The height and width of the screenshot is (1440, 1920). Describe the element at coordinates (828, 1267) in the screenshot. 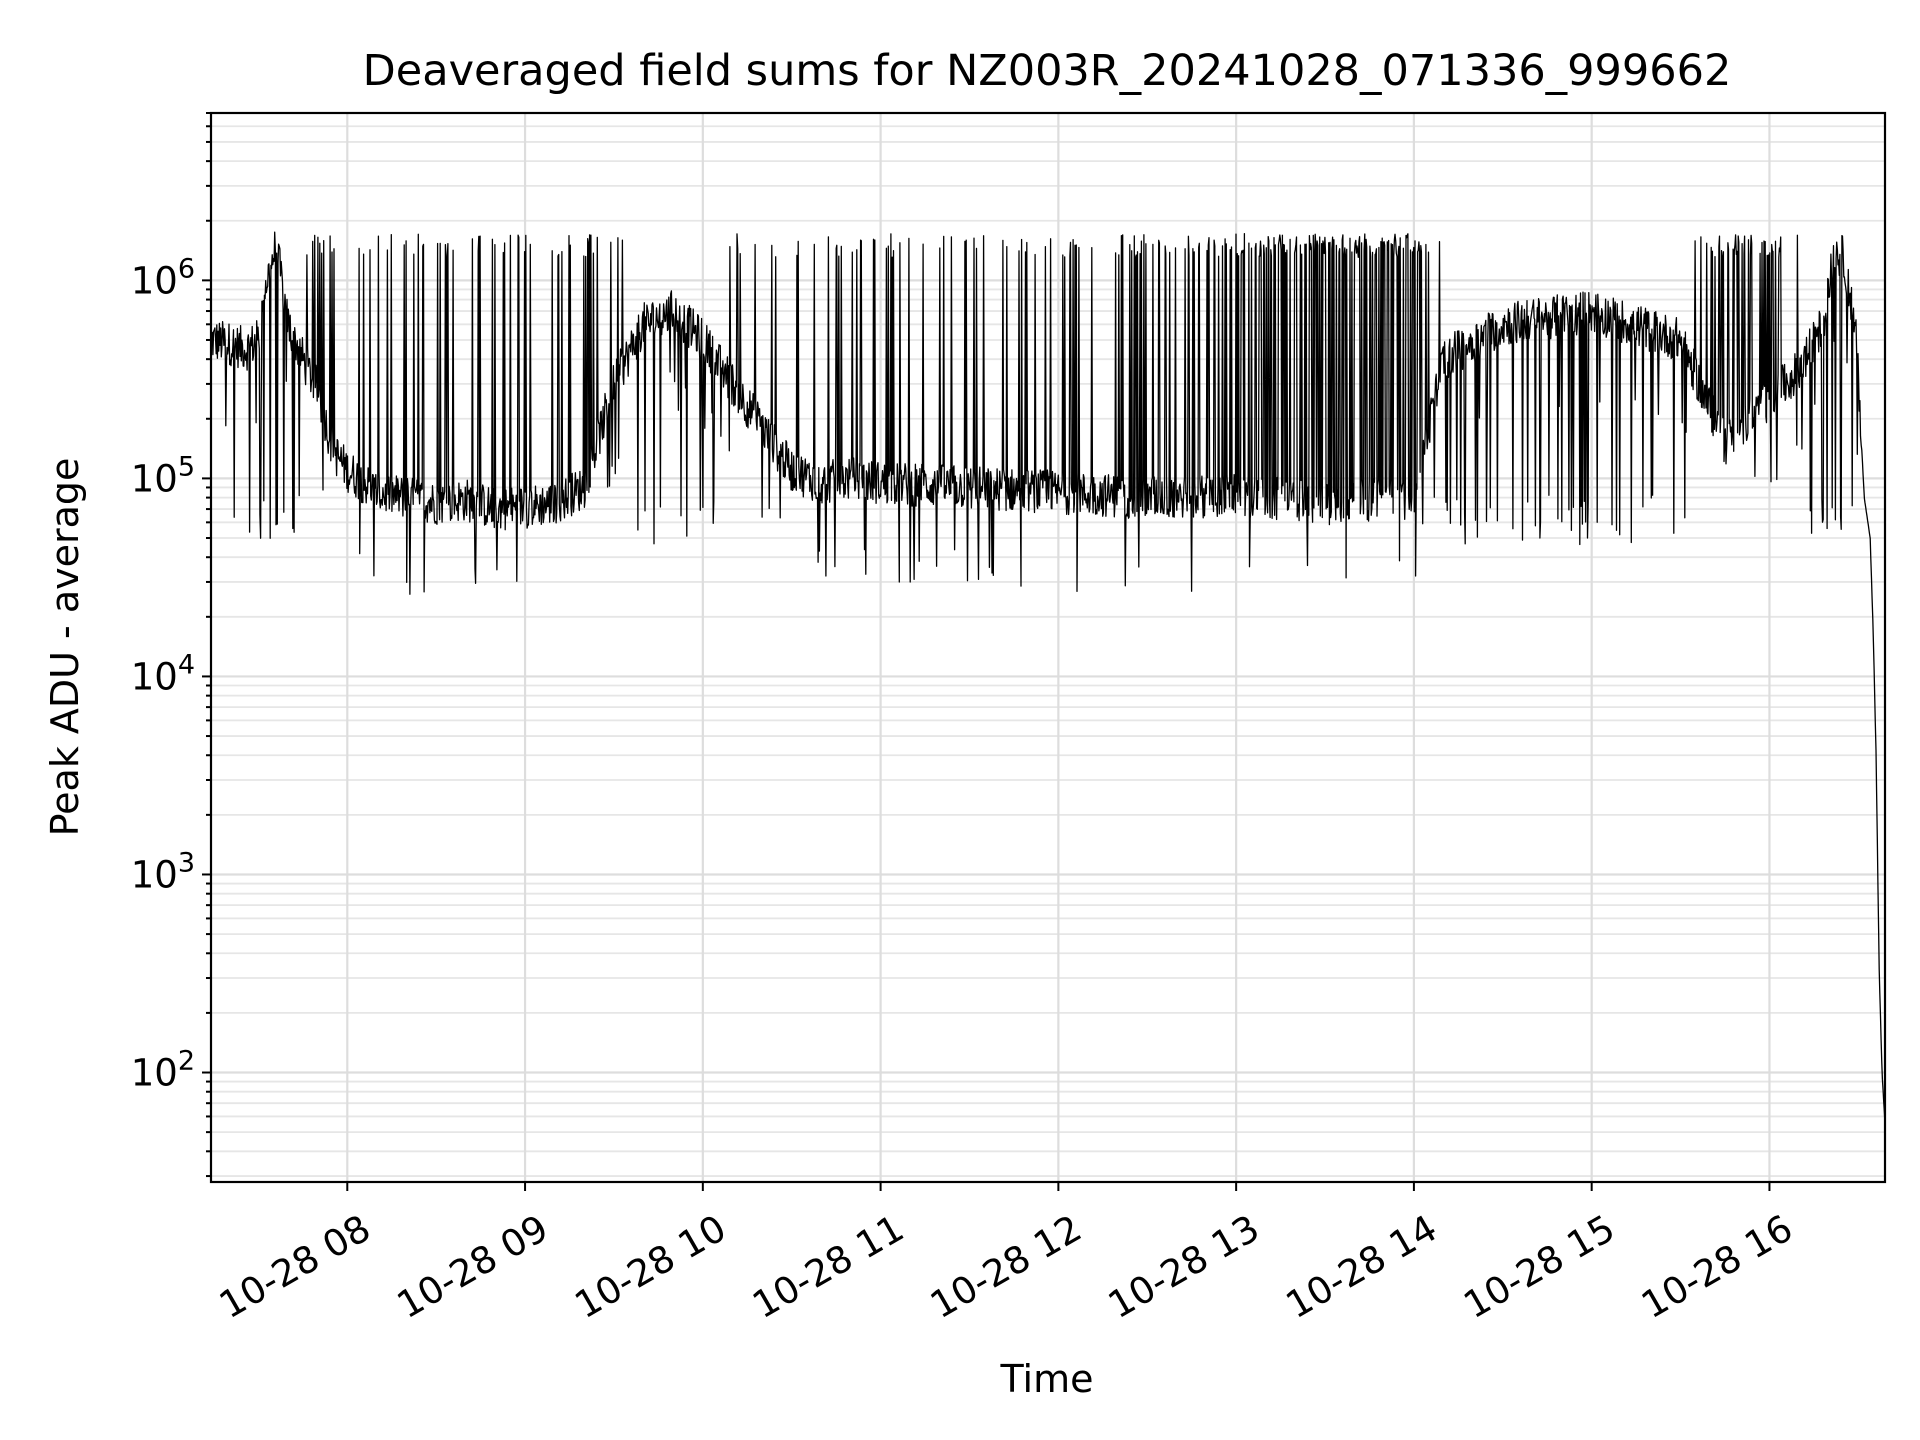

I see `x-tick-label: 10-28 11` at that location.